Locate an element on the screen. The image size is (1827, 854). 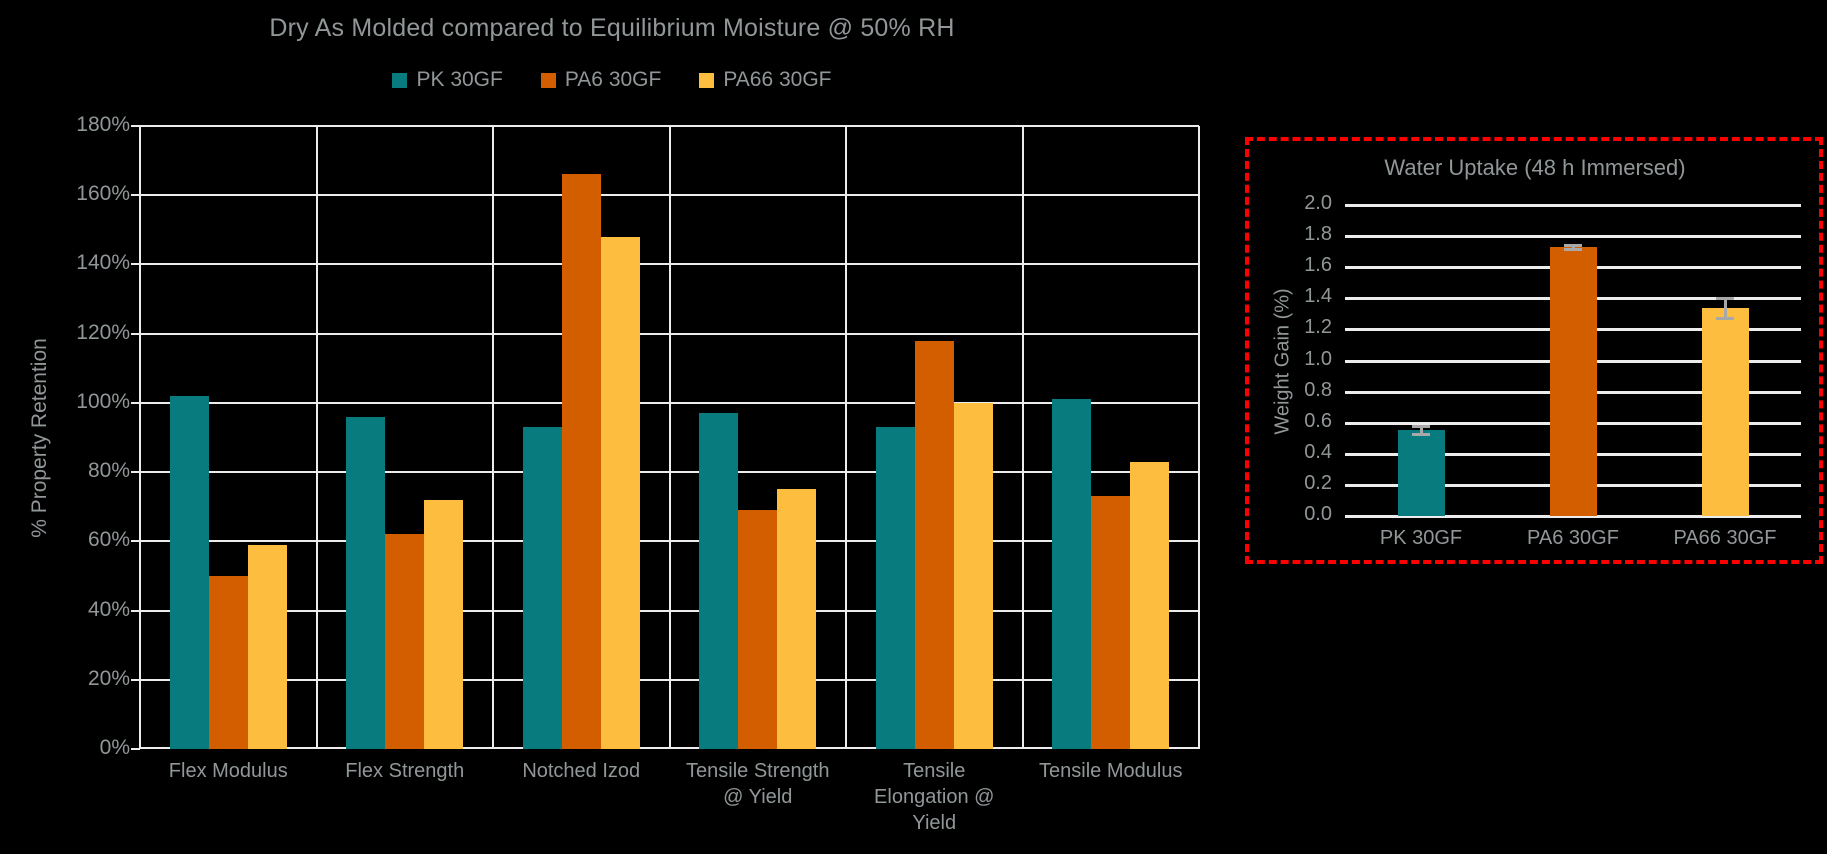
main-x-axis-label-line: Notched Izod is located at coordinates (581, 771).